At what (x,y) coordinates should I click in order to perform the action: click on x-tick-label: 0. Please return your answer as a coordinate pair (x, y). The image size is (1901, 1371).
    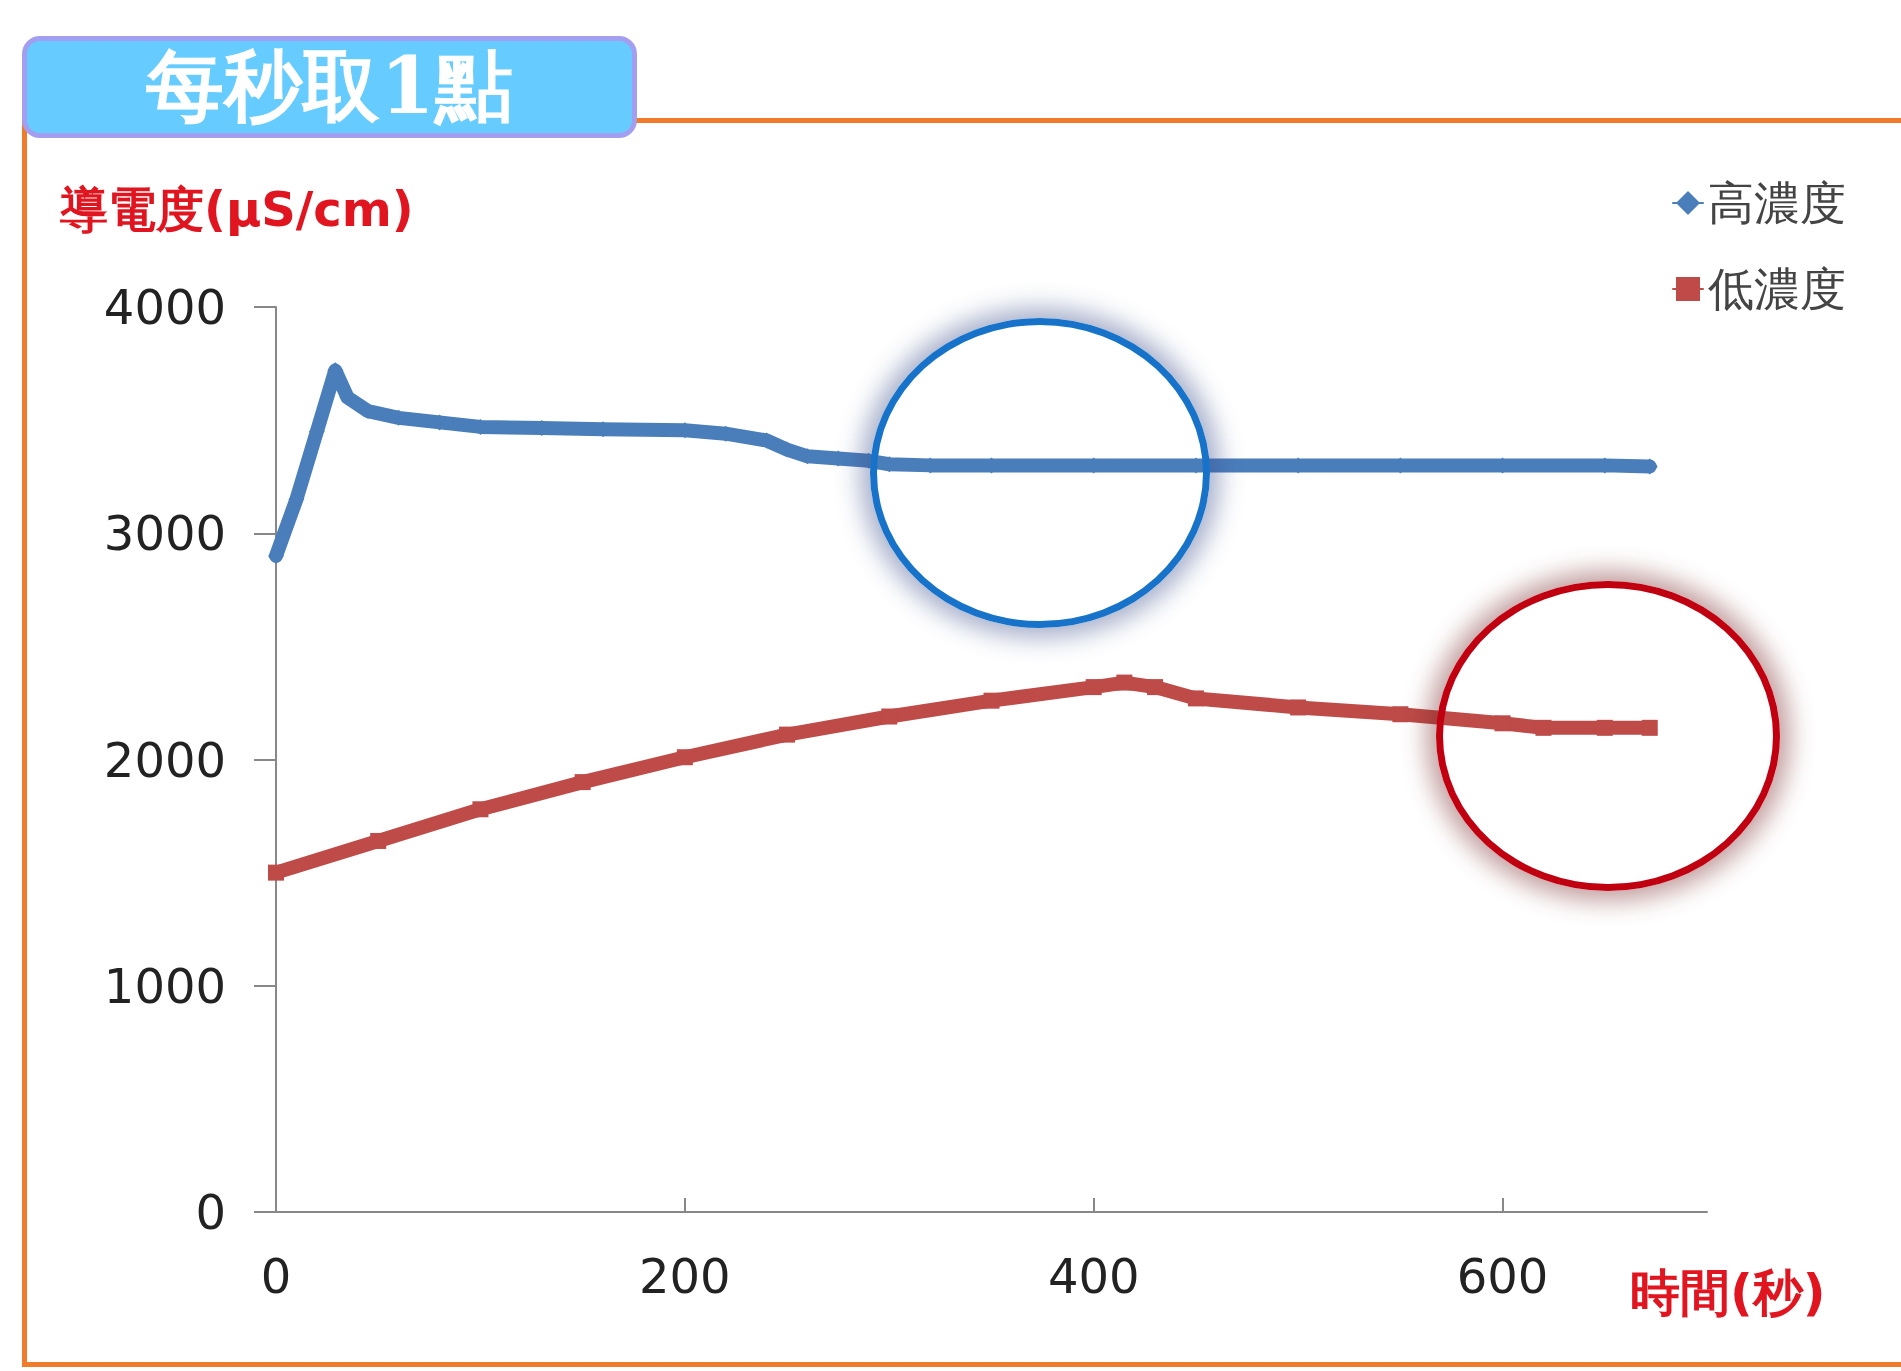
    Looking at the image, I should click on (276, 1276).